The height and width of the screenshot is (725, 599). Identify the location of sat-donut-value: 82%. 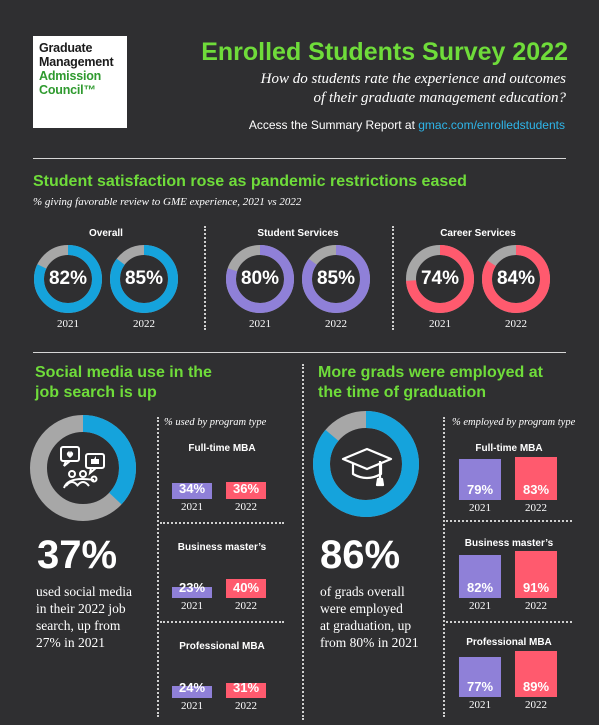
(68, 278).